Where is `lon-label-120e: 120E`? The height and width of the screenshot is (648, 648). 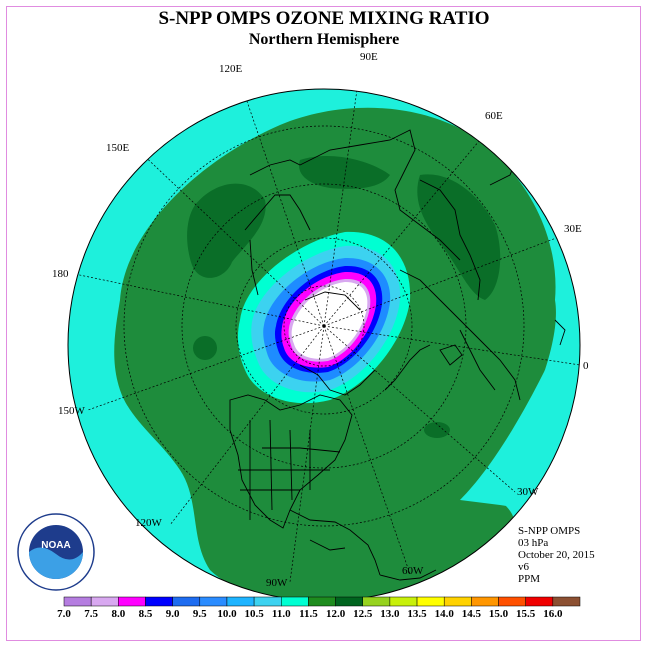
lon-label-120e: 120E is located at coordinates (231, 69).